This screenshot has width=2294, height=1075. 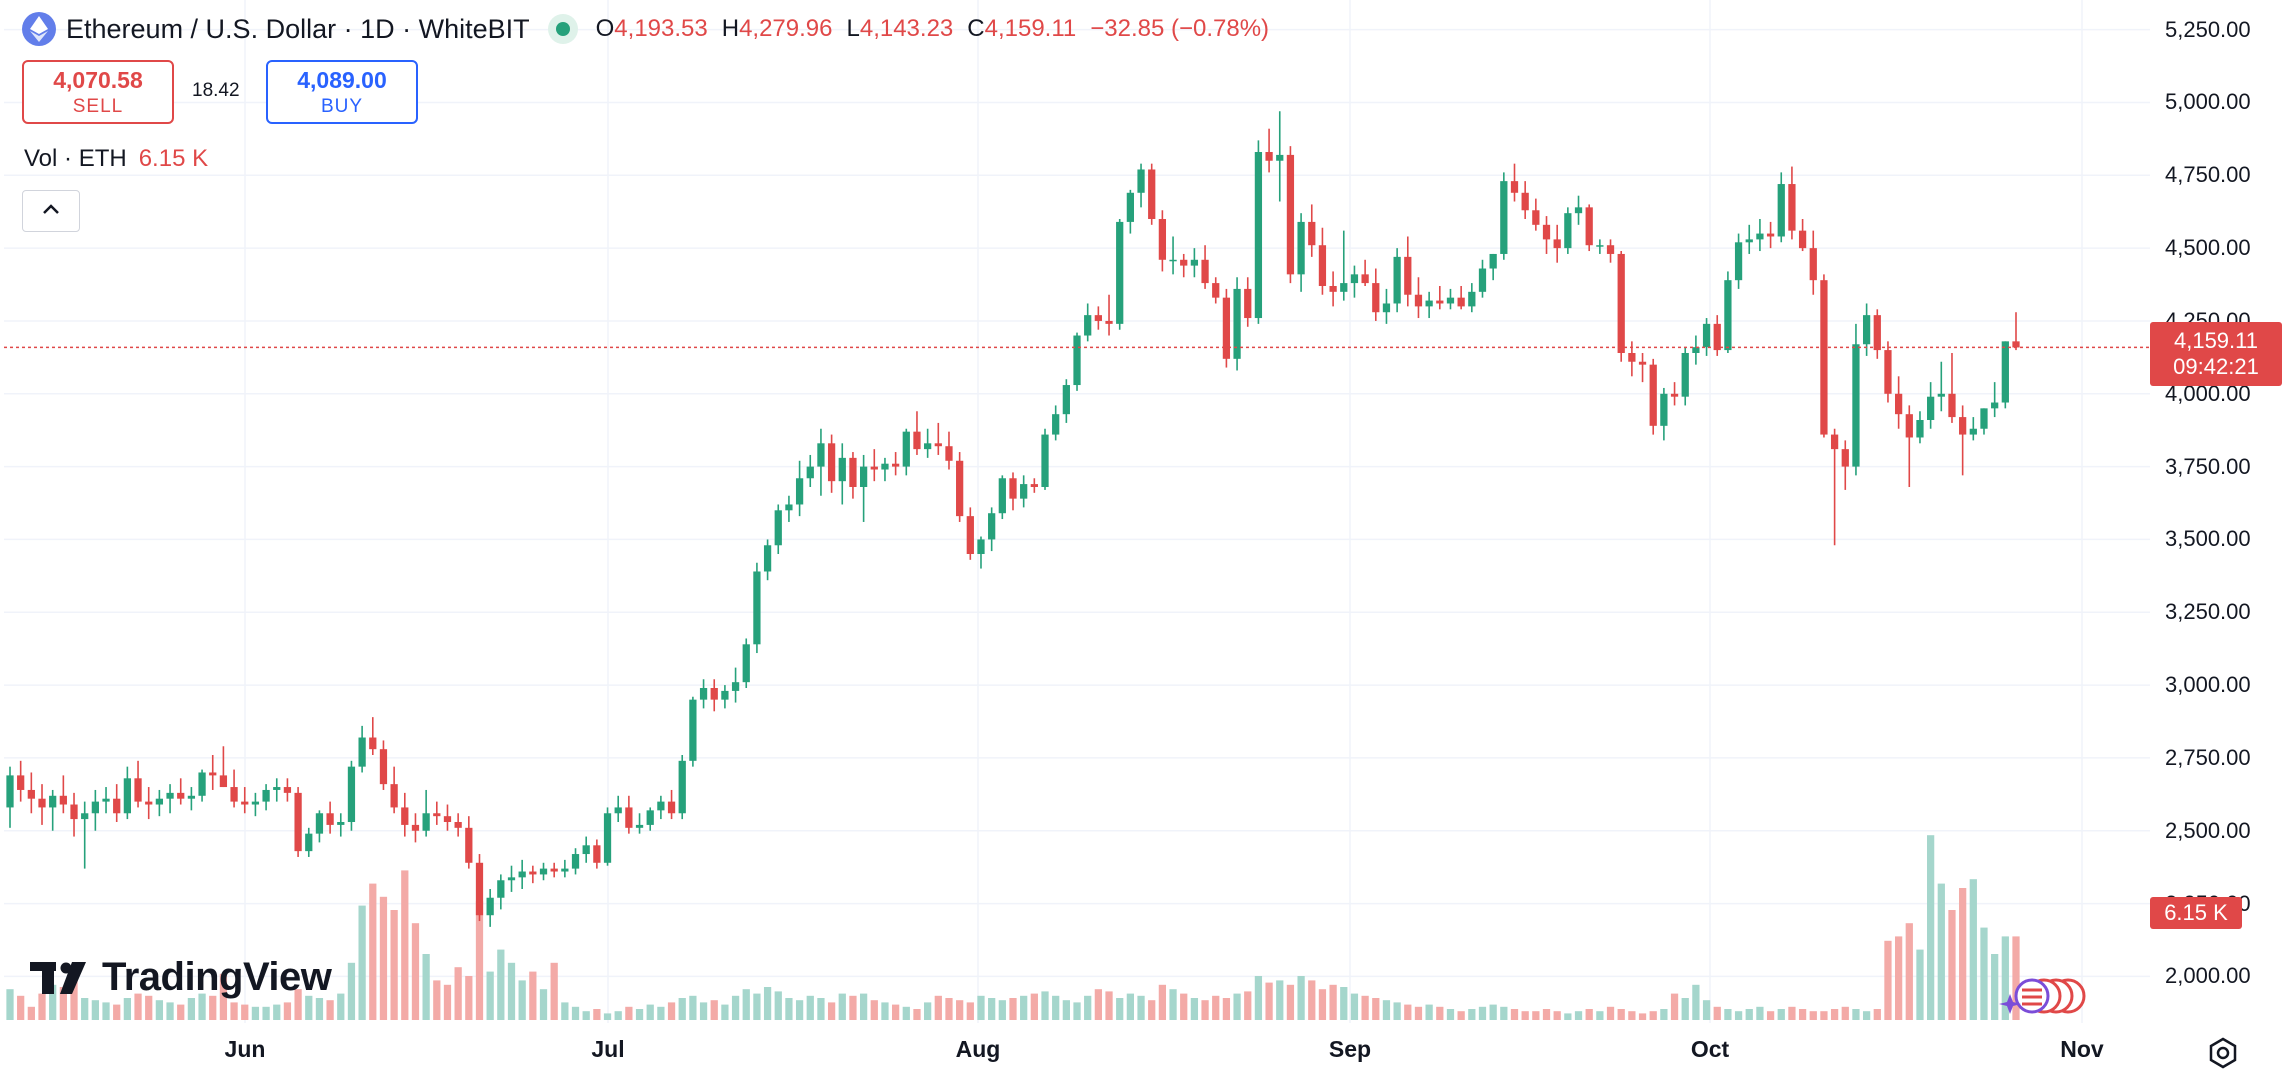 What do you see at coordinates (98, 79) in the screenshot?
I see `sell-price: 4,070.58` at bounding box center [98, 79].